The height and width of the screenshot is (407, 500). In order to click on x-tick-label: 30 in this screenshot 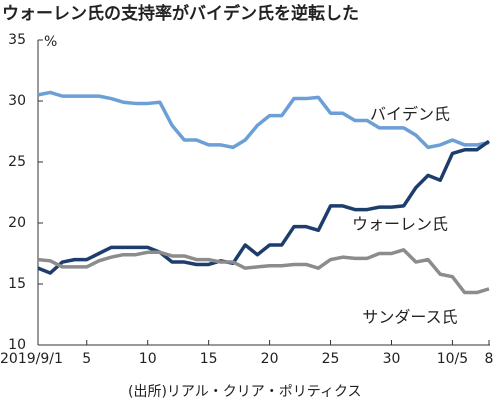, I will do `click(392, 359)`.